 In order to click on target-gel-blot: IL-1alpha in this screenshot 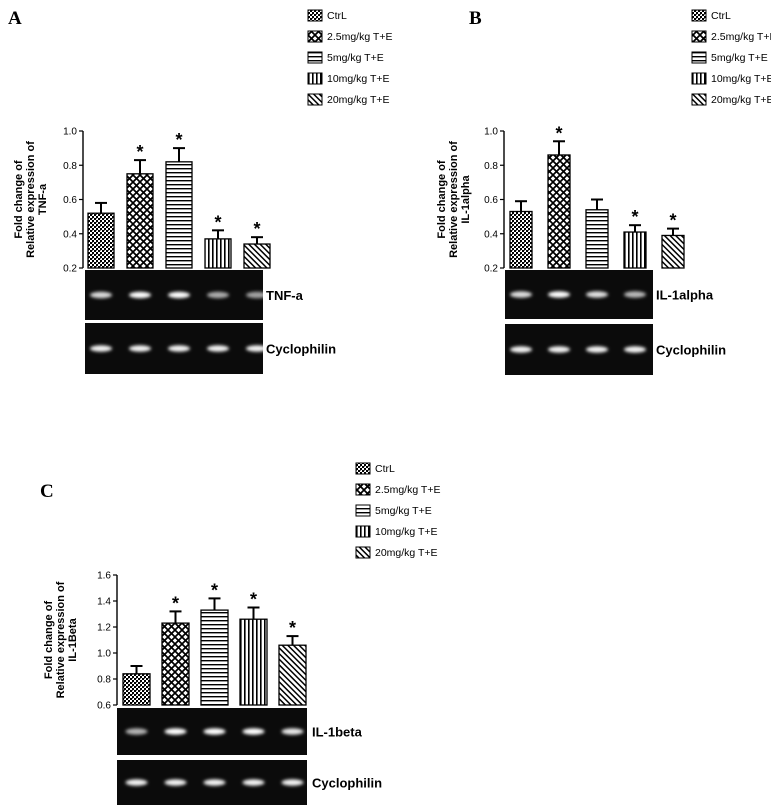, I will do `click(609, 294)`.